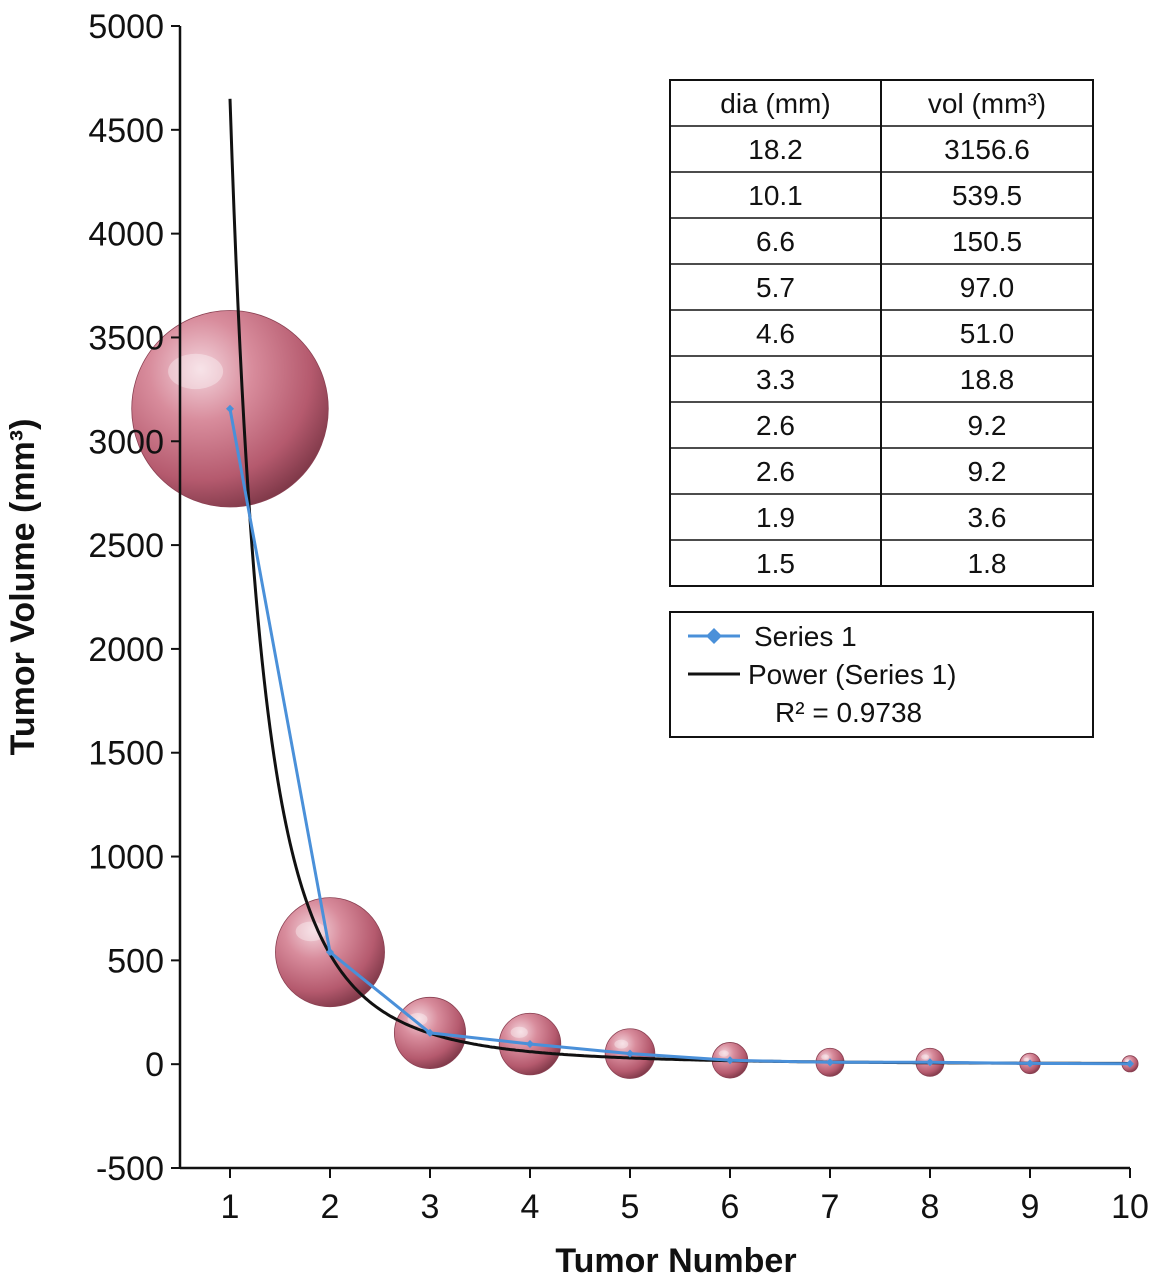 The width and height of the screenshot is (1158, 1280). I want to click on y-tick-label: 2500, so click(126, 546).